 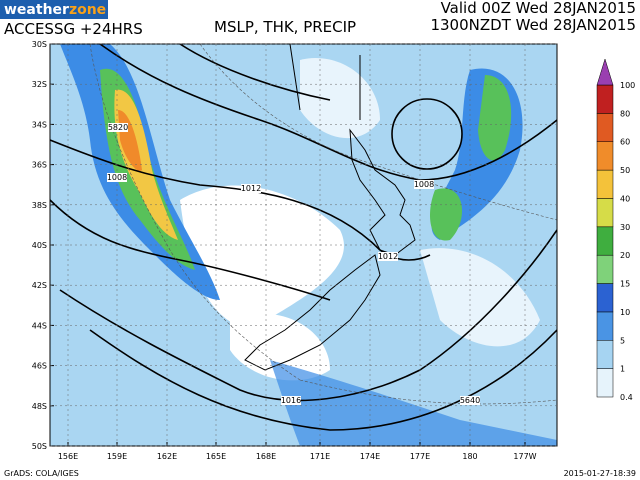 What do you see at coordinates (117, 456) in the screenshot?
I see `lon-label: 159E` at bounding box center [117, 456].